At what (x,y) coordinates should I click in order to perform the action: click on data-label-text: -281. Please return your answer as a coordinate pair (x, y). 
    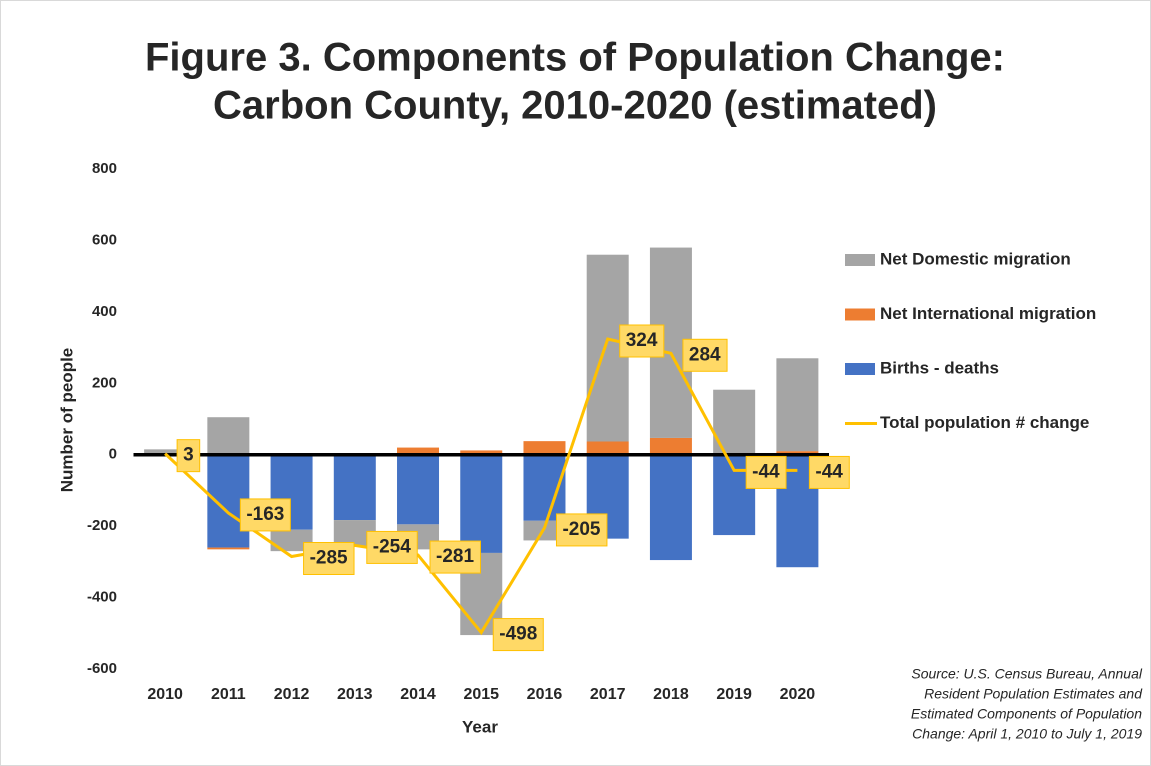
    Looking at the image, I should click on (455, 556).